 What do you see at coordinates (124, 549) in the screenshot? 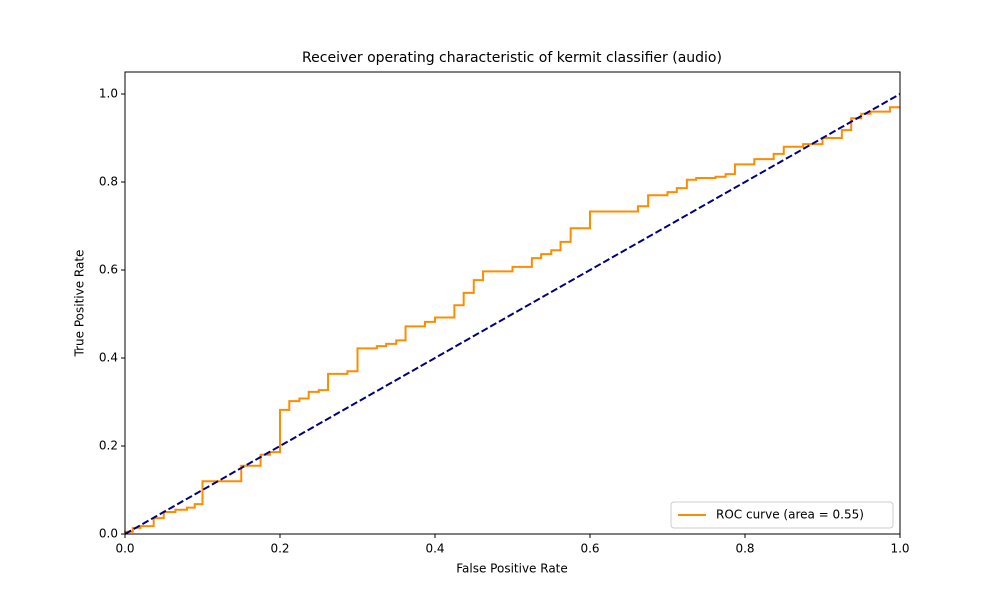
I see `x-tick-label: 0.0` at bounding box center [124, 549].